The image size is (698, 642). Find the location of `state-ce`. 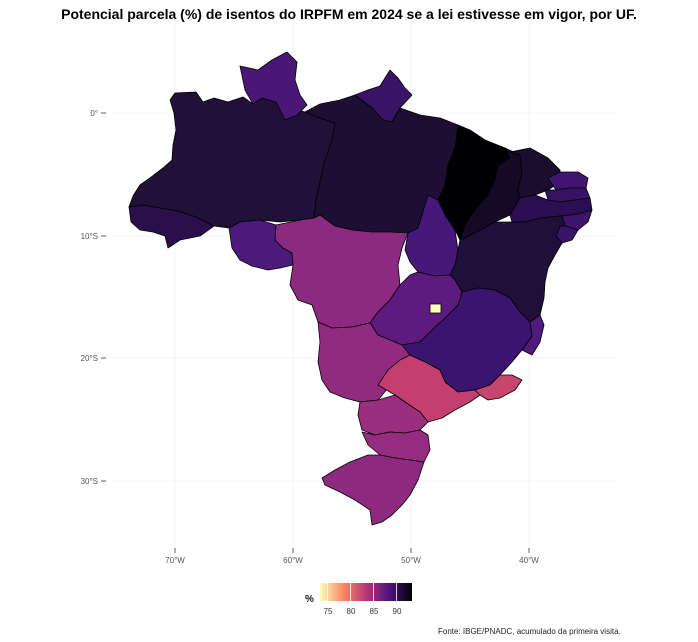

state-ce is located at coordinates (535, 173).